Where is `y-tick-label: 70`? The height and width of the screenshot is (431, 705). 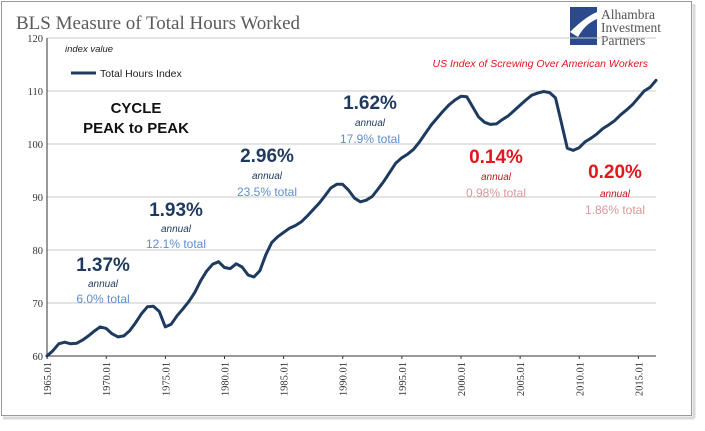
y-tick-label: 70 is located at coordinates (38, 304).